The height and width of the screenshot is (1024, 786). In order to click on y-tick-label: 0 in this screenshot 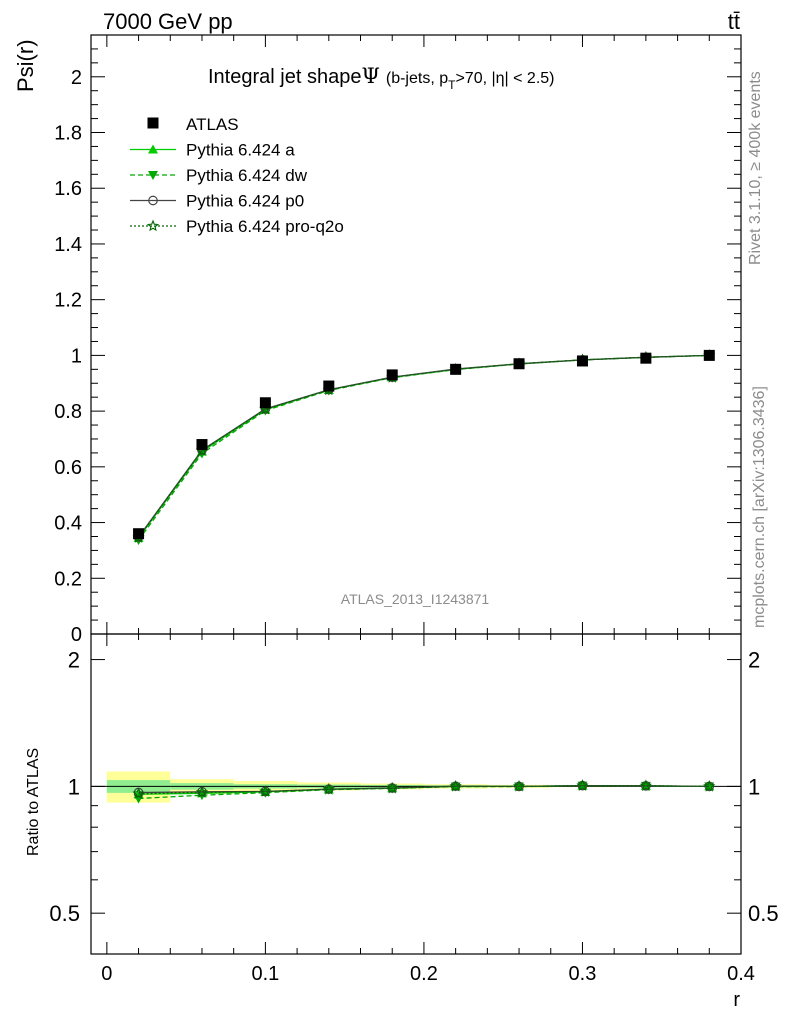, I will do `click(76, 635)`.